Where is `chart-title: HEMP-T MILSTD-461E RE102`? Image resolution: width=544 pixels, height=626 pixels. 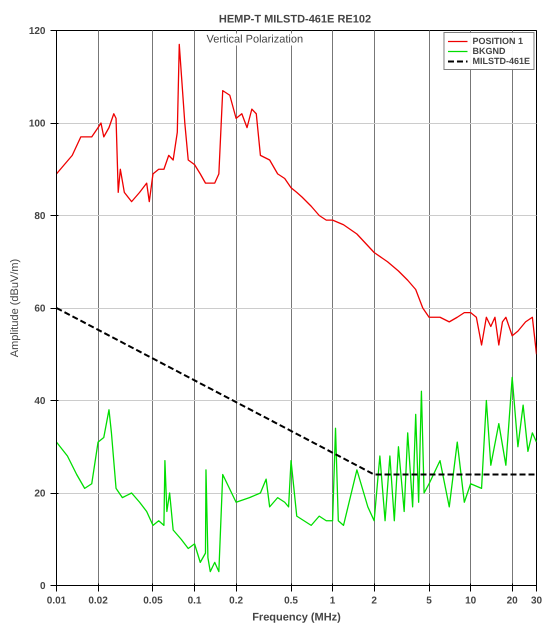
chart-title: HEMP-T MILSTD-461E RE102 is located at coordinates (295, 20).